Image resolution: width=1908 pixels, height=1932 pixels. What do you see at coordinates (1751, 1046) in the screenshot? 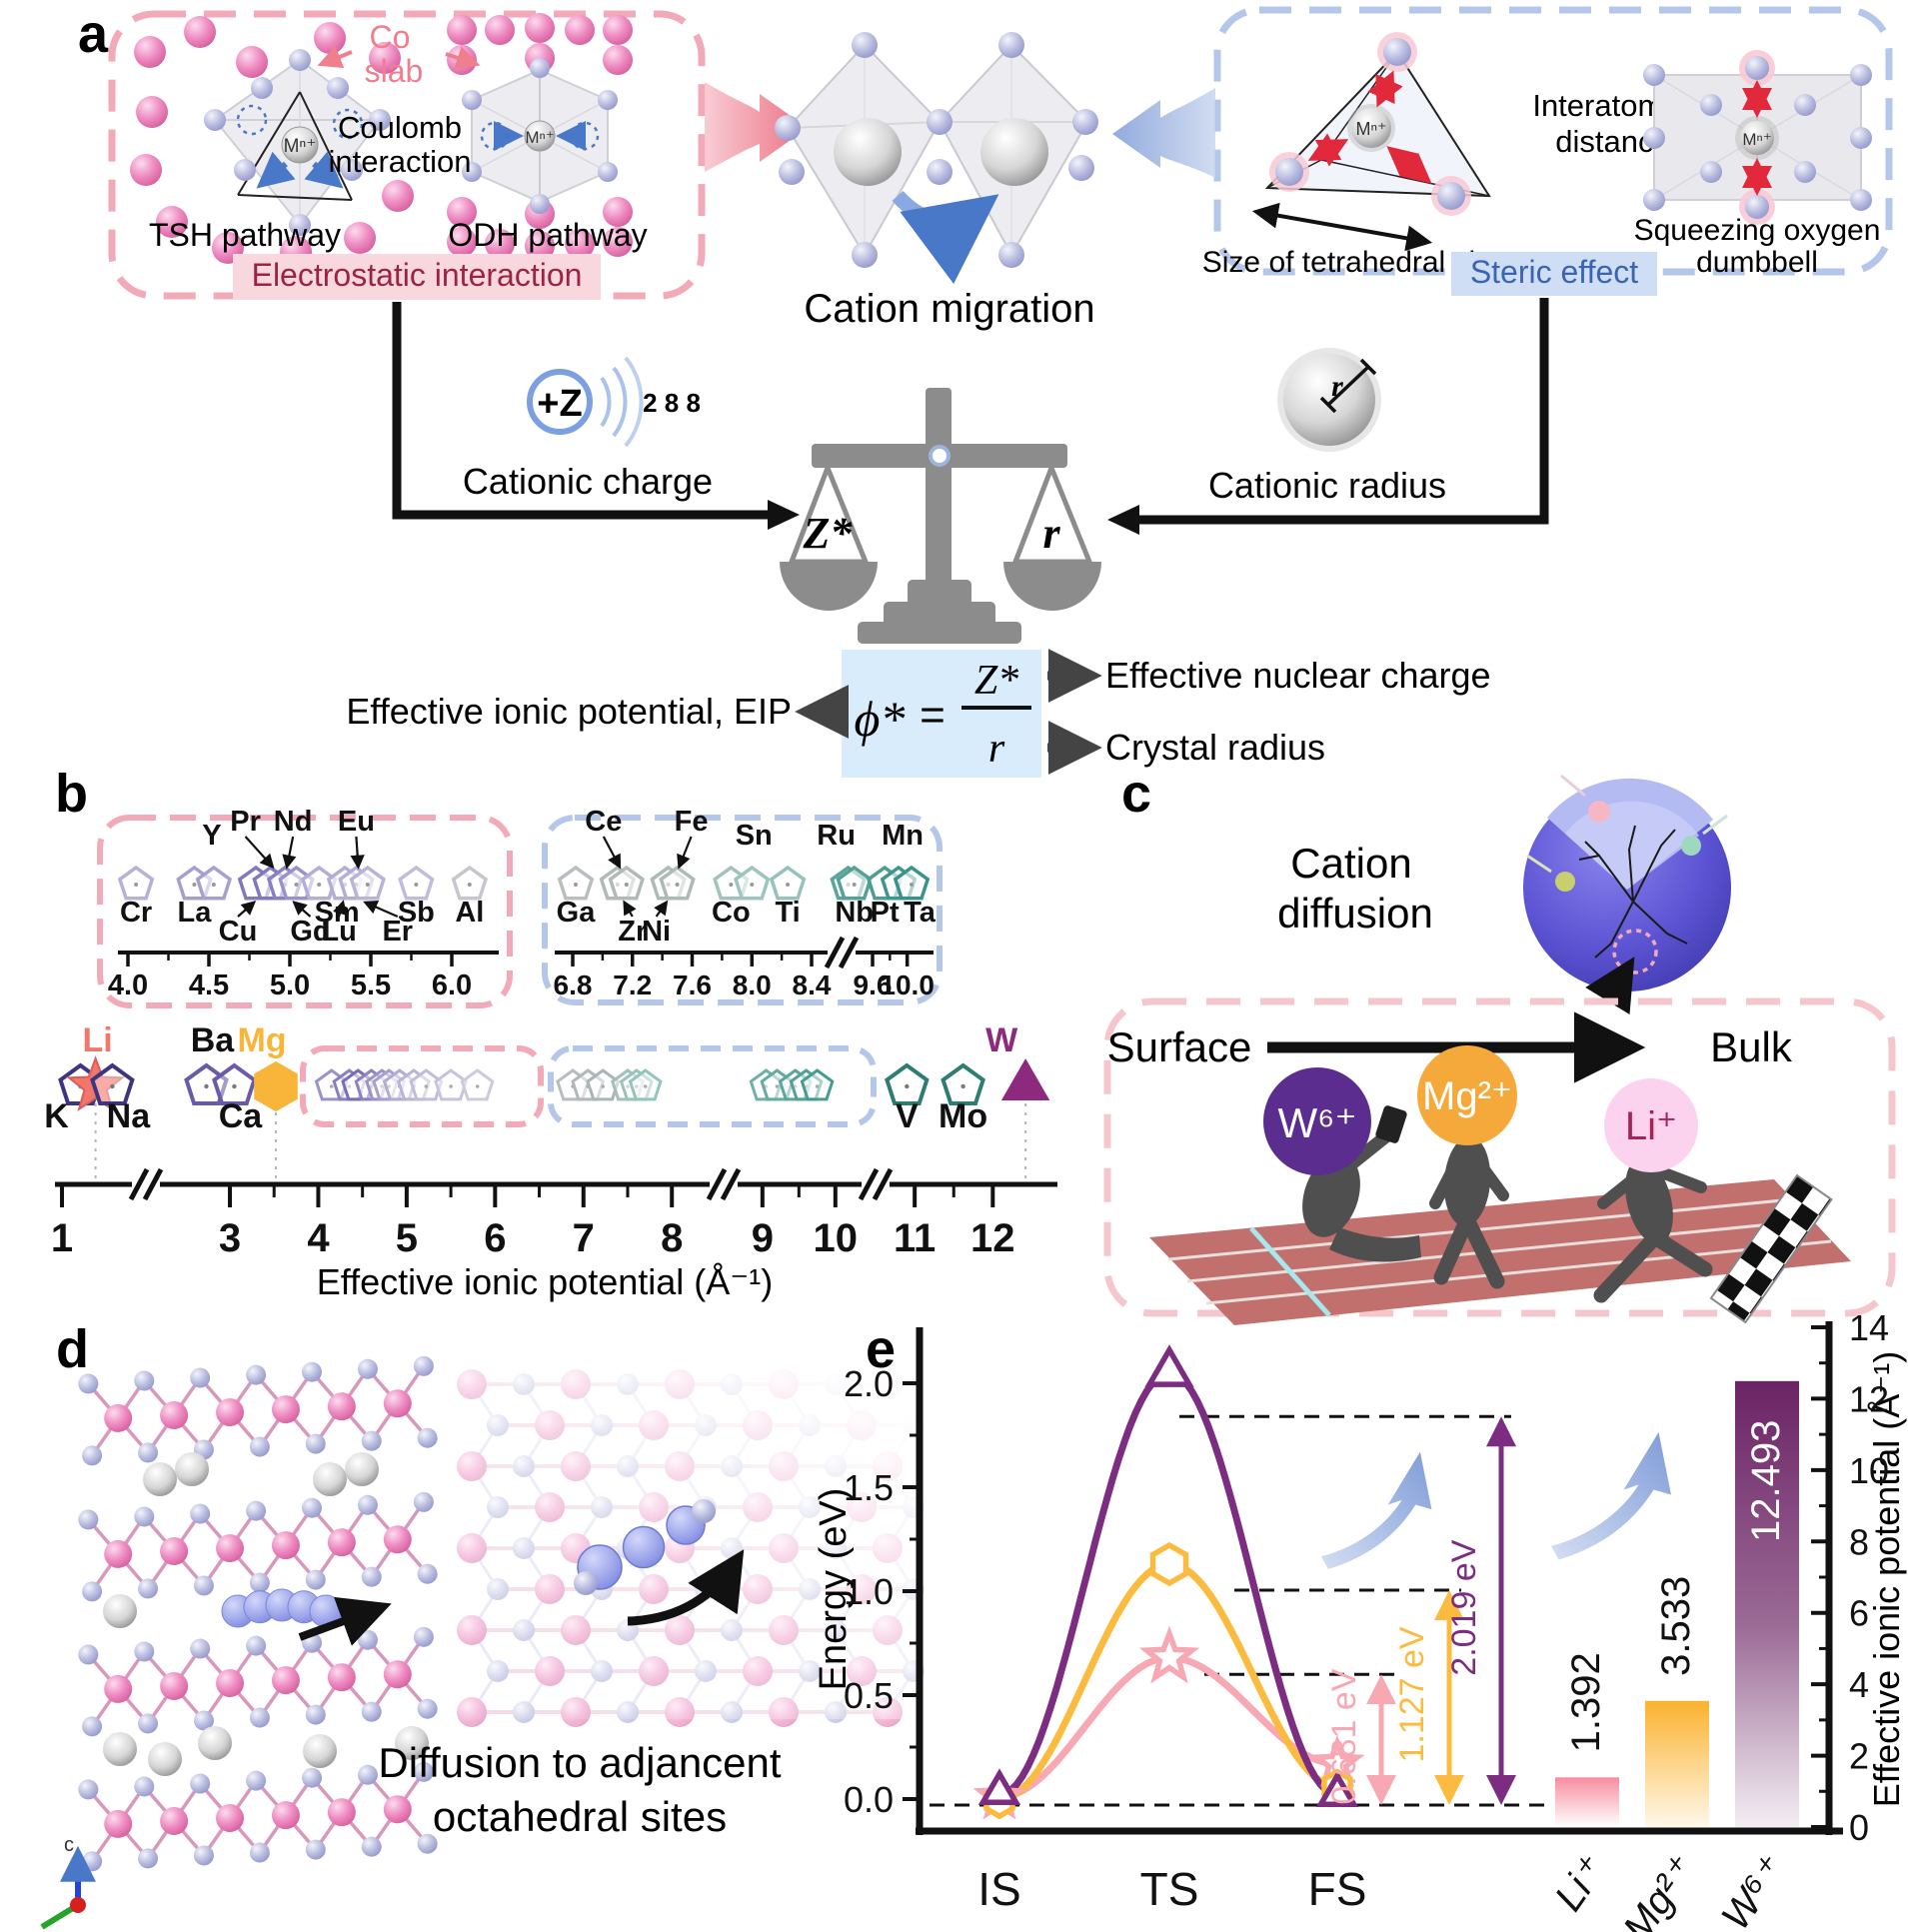
I see `bulk-label: Bulk` at bounding box center [1751, 1046].